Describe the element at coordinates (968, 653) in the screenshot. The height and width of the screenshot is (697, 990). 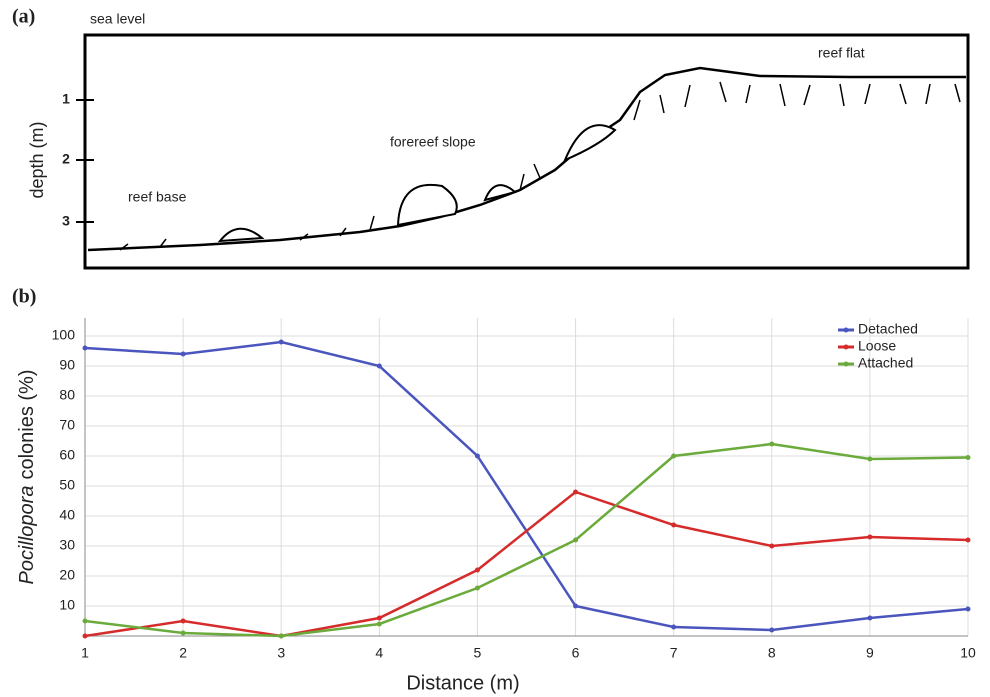
I see `x-tick-label: 10` at that location.